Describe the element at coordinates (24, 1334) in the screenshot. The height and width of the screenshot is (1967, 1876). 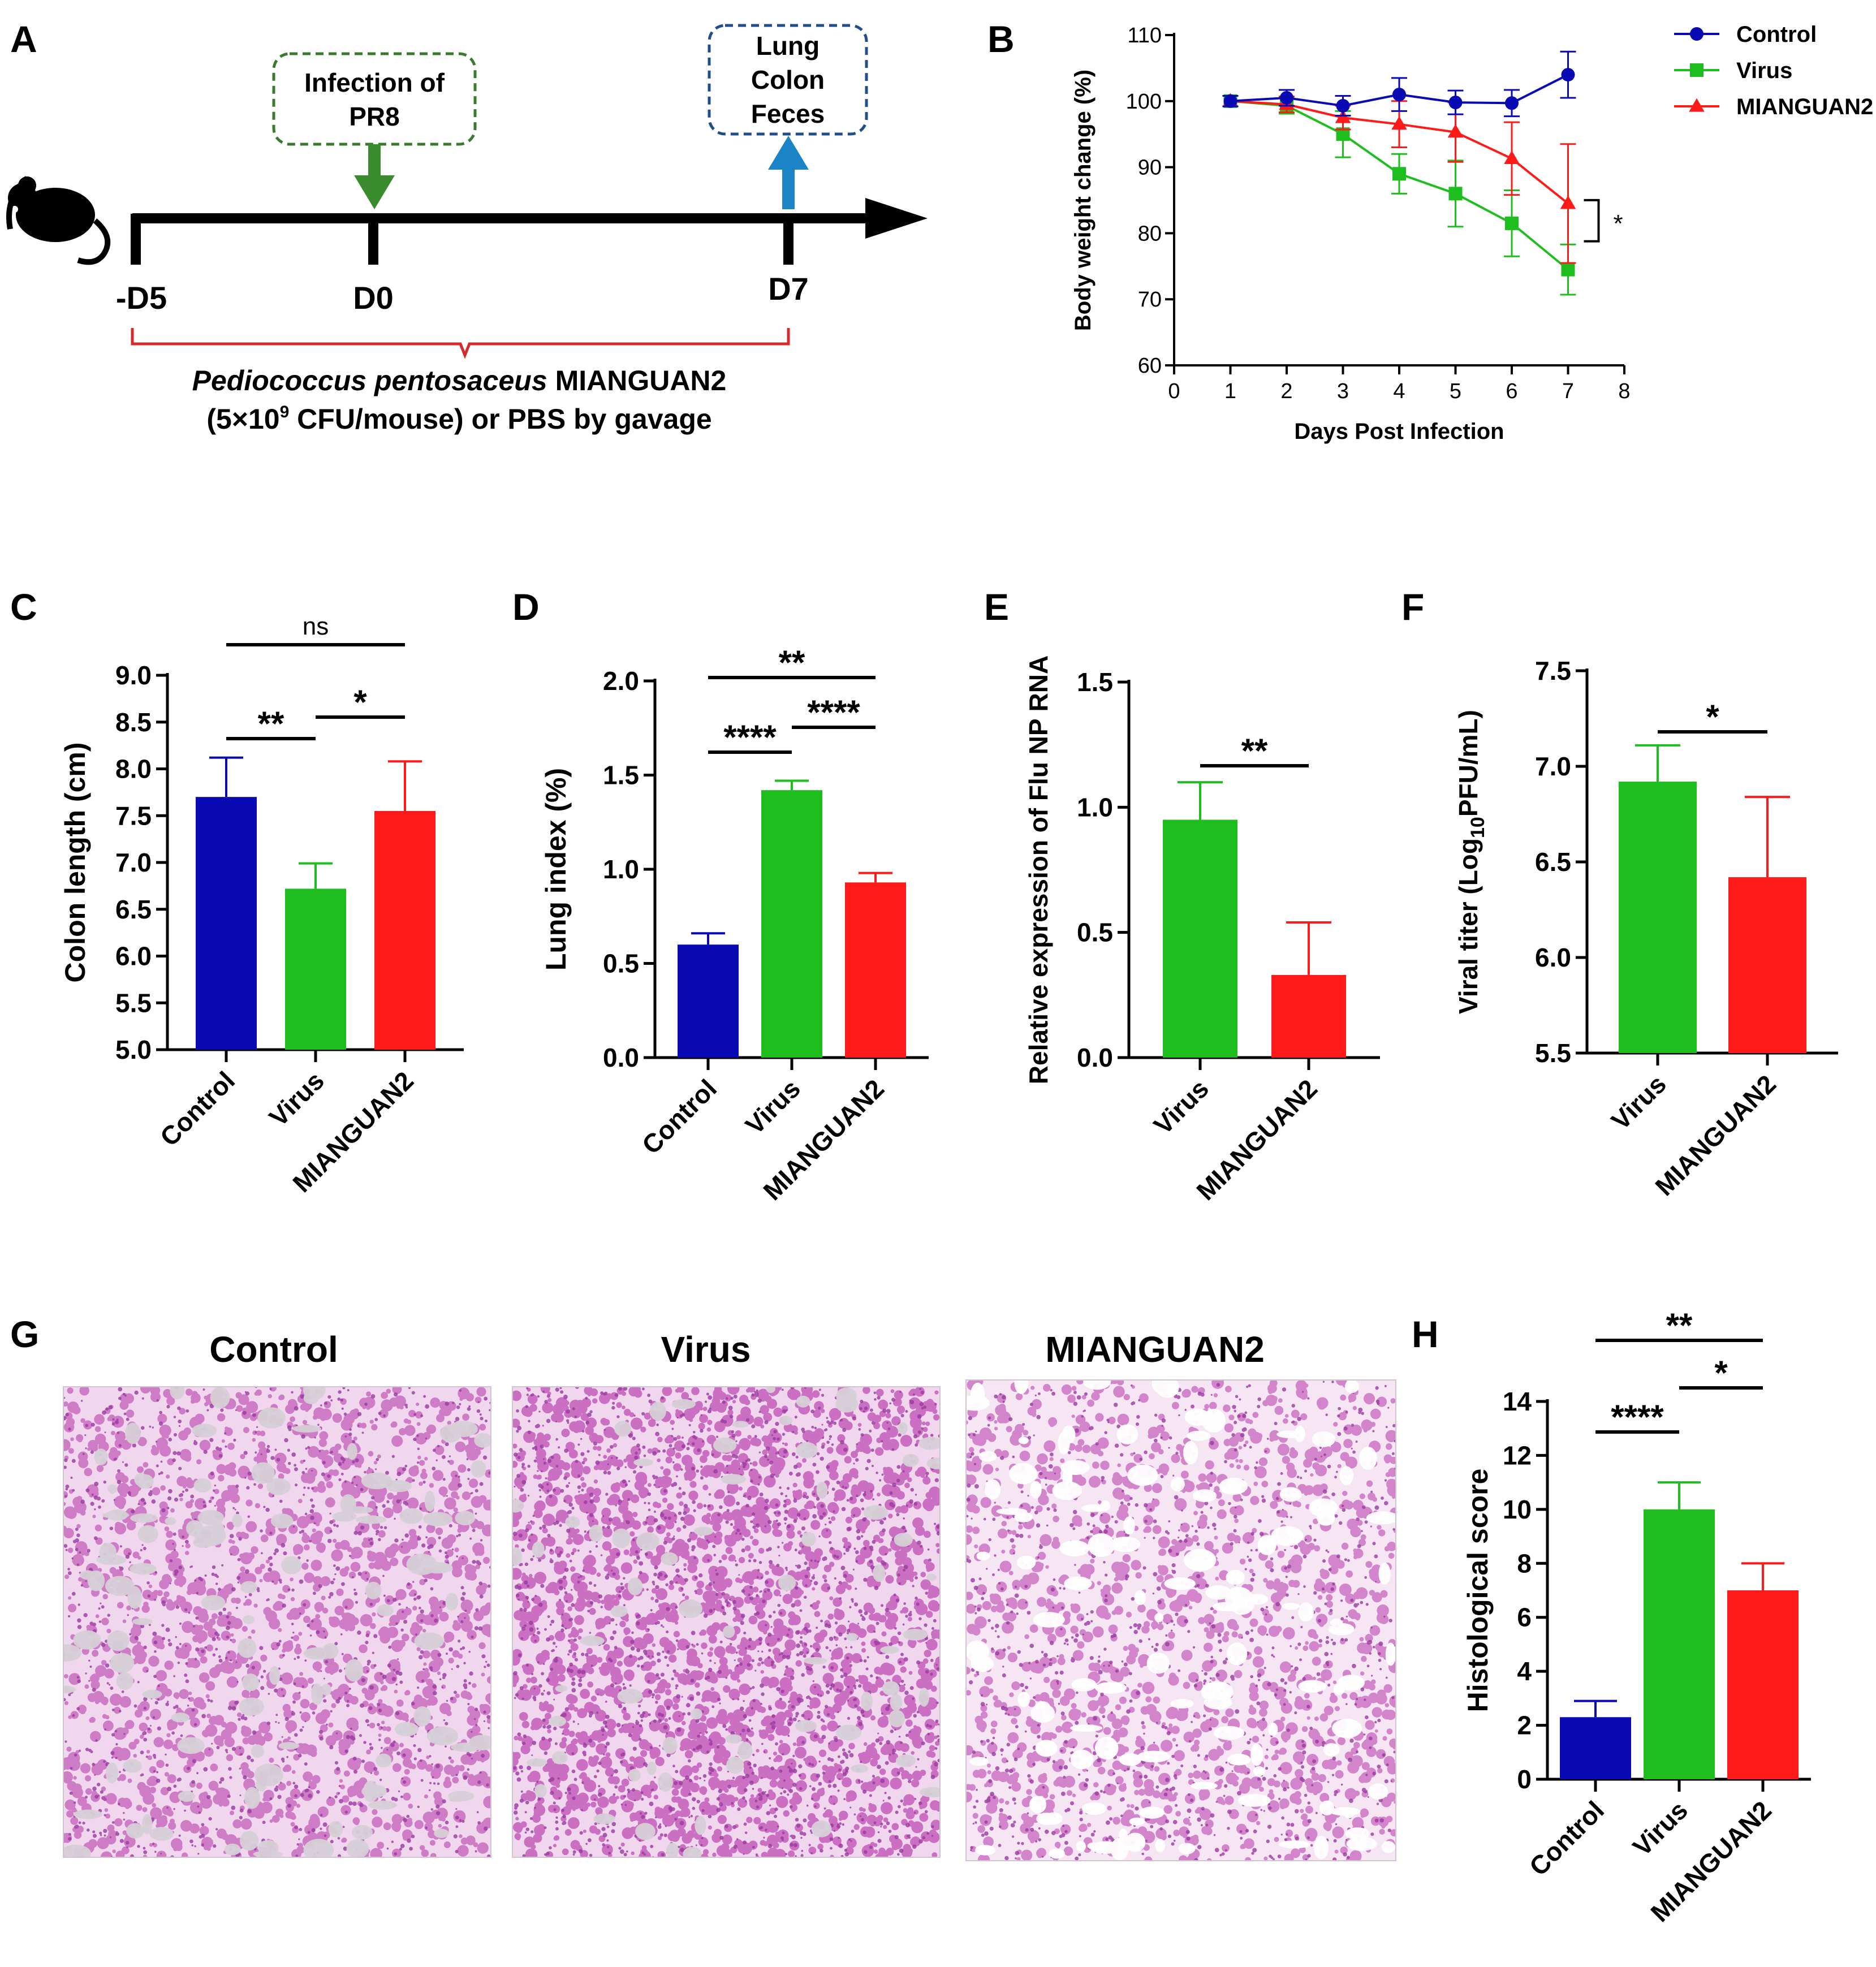
I see `panel-letter-g: G` at that location.